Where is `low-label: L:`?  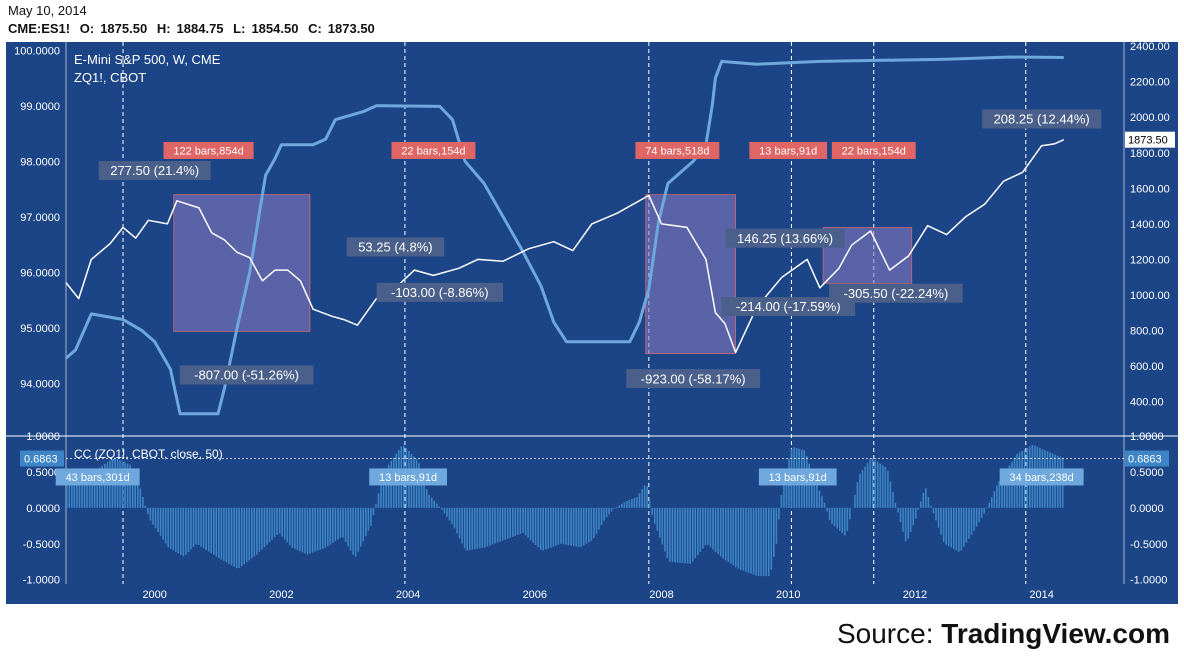 low-label: L: is located at coordinates (239, 28).